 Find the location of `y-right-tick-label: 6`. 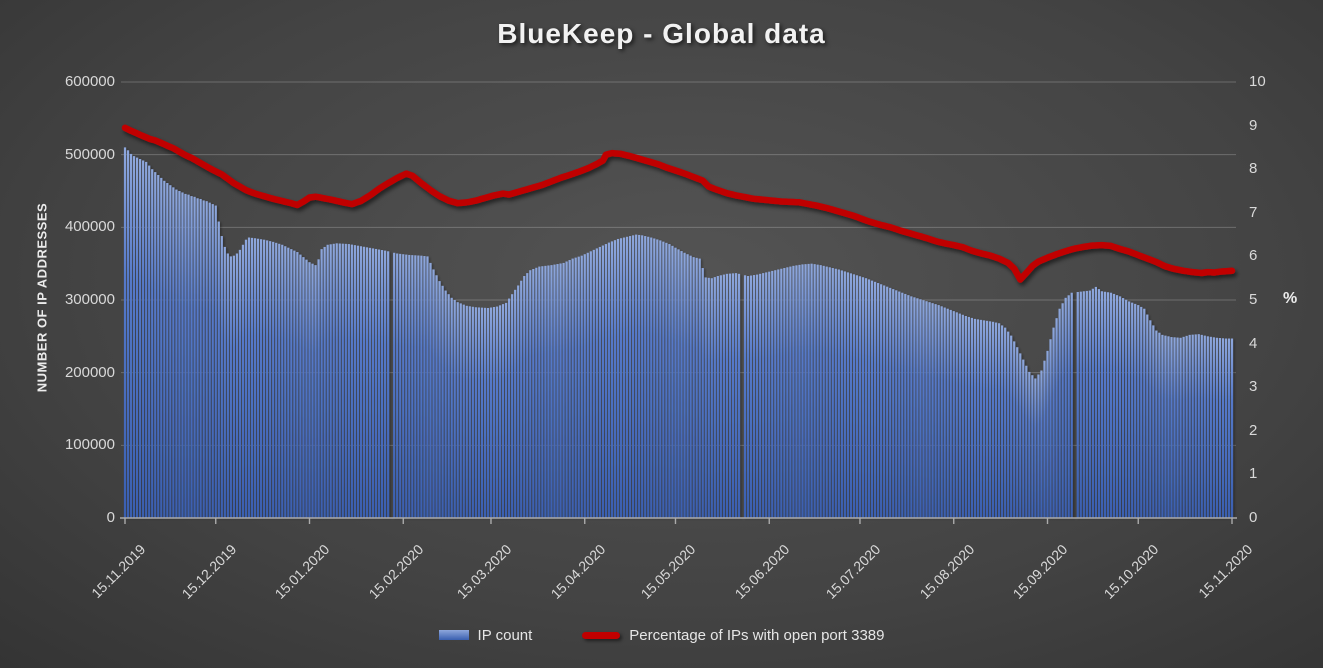

y-right-tick-label: 6 is located at coordinates (1253, 256).